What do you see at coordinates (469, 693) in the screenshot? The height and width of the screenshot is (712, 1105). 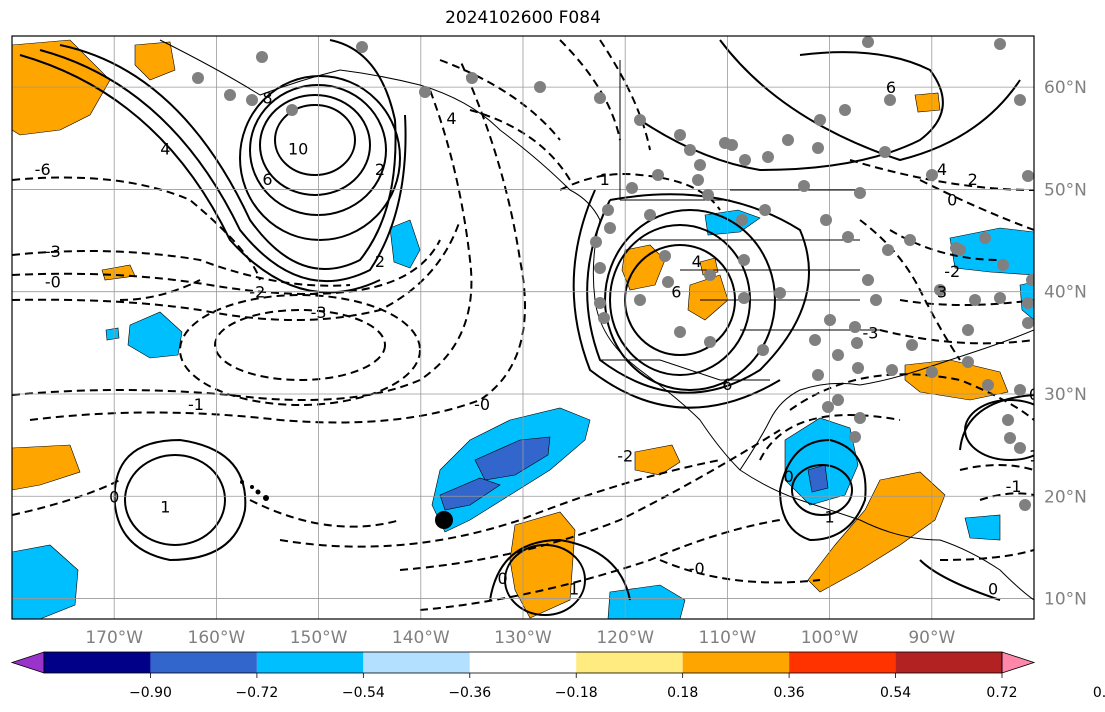 I see `colorbar-tick-label: −0.36` at bounding box center [469, 693].